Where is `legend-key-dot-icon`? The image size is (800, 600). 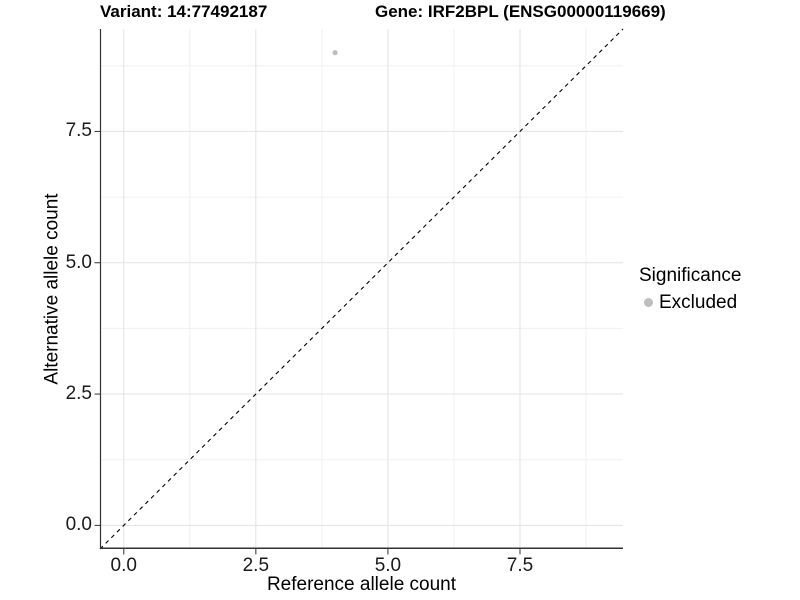 legend-key-dot-icon is located at coordinates (648, 302).